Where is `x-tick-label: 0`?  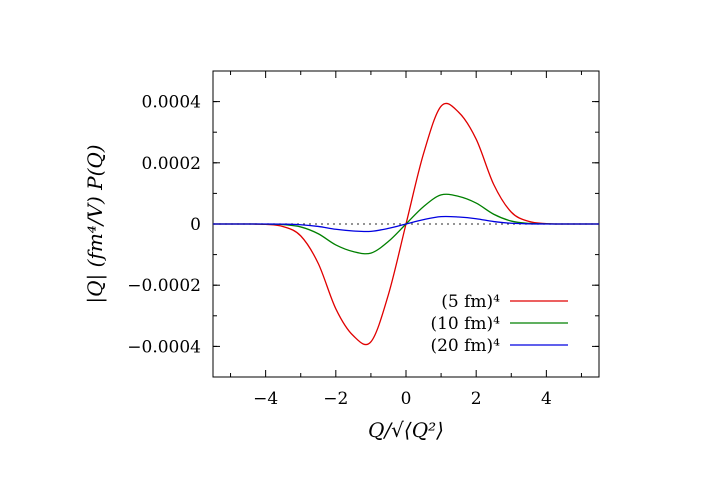
x-tick-label: 0 is located at coordinates (406, 399).